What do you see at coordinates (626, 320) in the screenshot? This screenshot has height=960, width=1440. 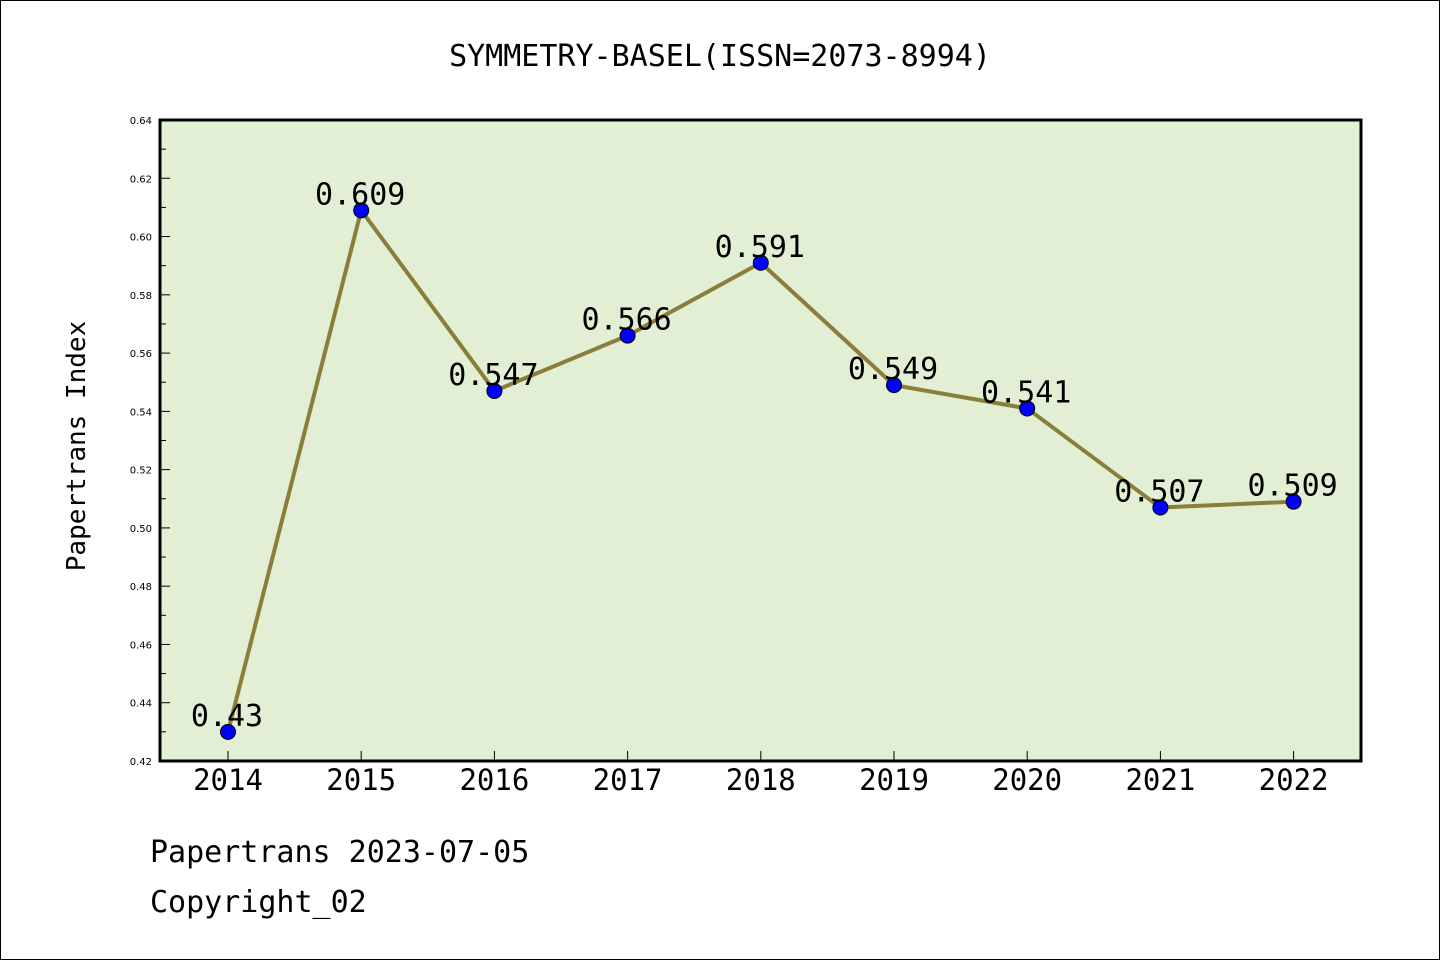 I see `data-value-label: 0.566` at bounding box center [626, 320].